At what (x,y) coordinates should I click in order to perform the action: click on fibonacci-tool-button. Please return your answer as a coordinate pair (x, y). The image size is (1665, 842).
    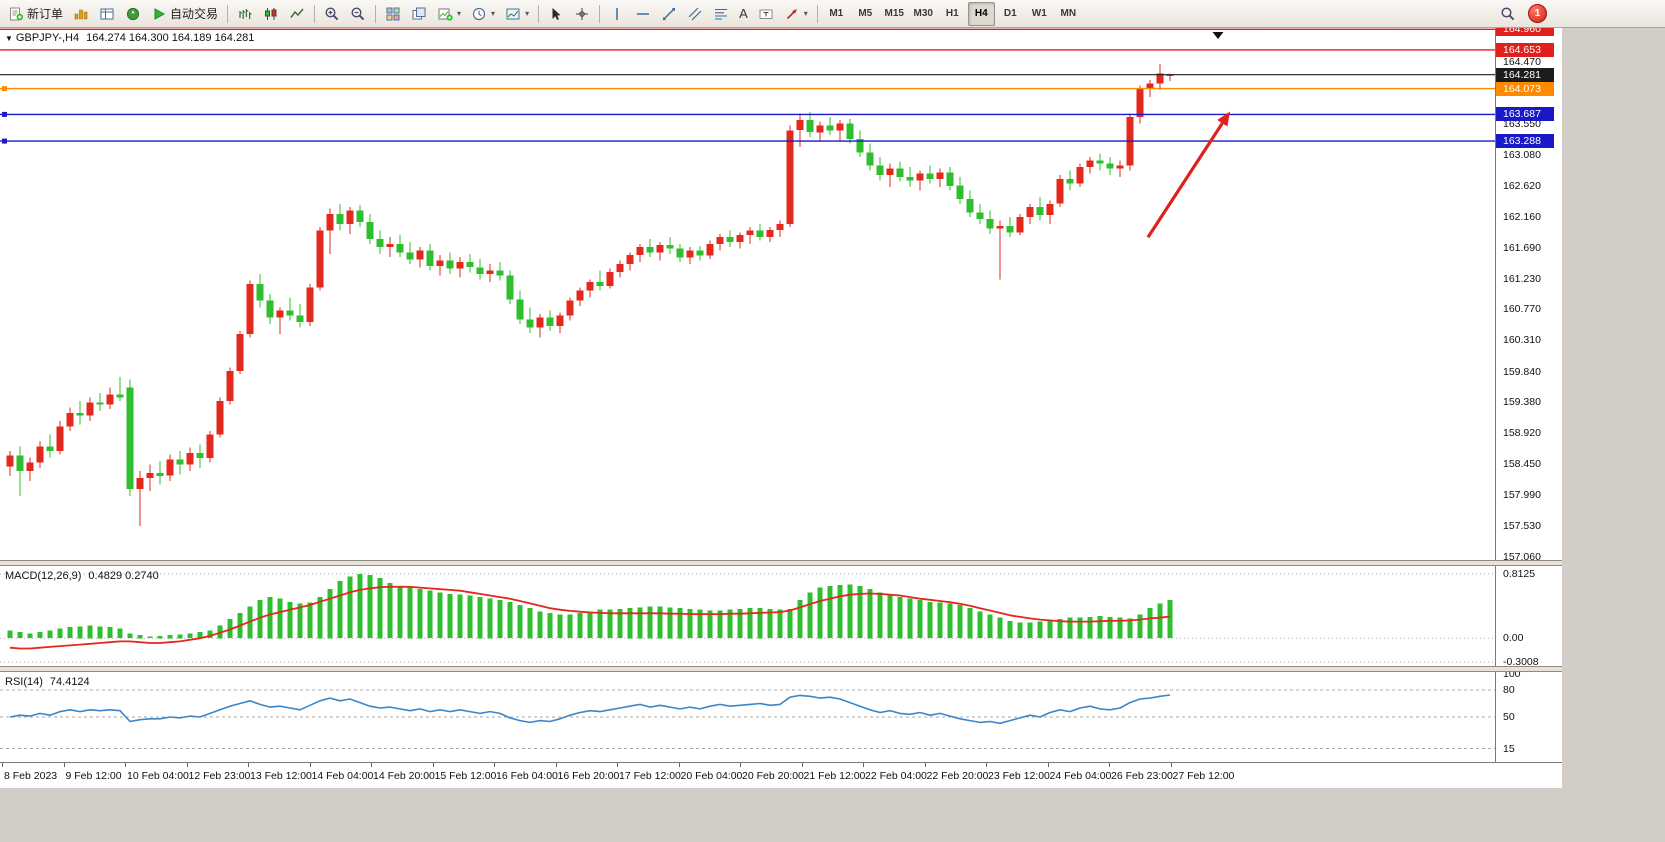
    Looking at the image, I should click on (721, 14).